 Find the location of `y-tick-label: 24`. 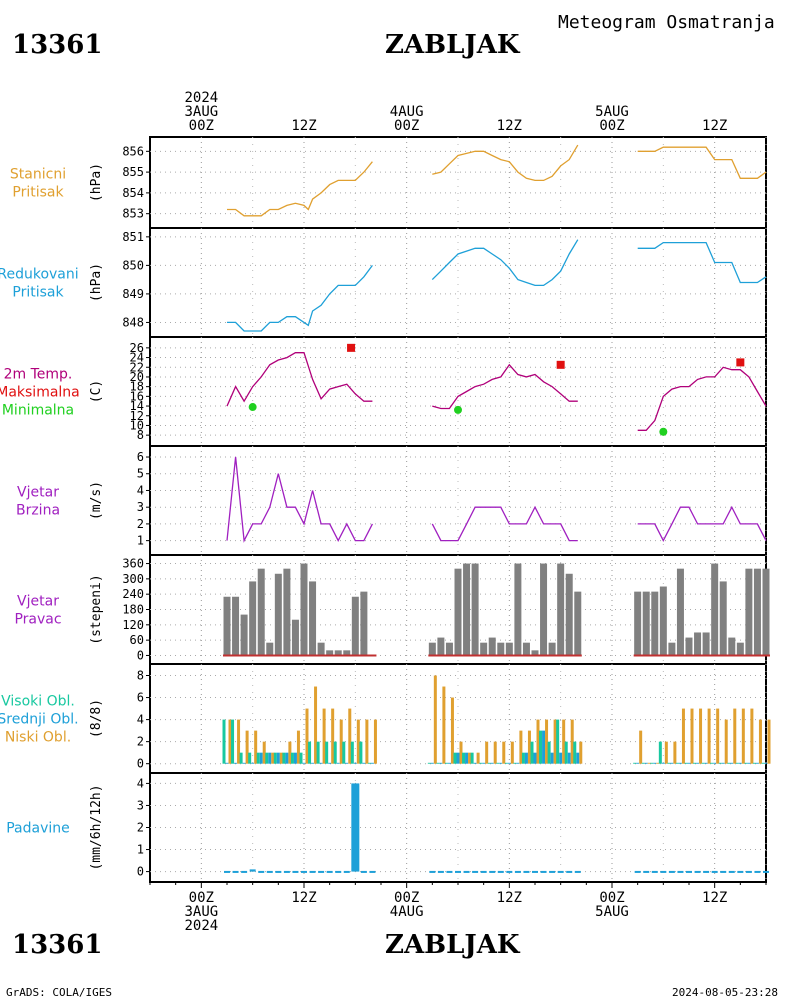

y-tick-label: 24 is located at coordinates (137, 358).